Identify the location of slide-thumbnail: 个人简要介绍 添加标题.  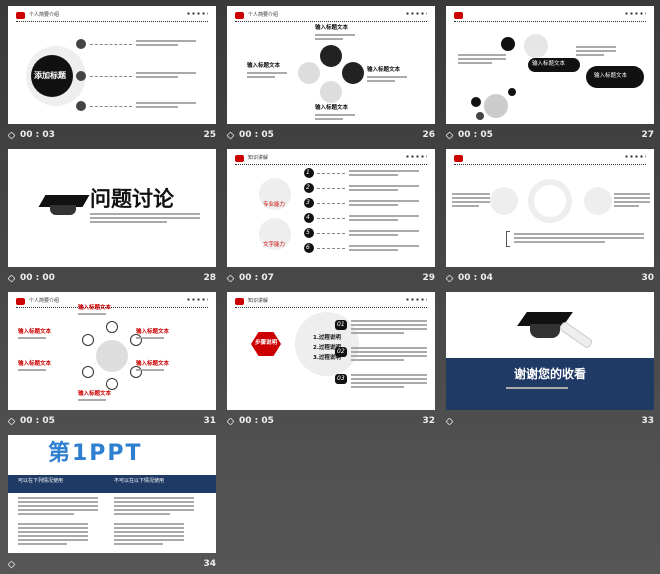
(112, 65).